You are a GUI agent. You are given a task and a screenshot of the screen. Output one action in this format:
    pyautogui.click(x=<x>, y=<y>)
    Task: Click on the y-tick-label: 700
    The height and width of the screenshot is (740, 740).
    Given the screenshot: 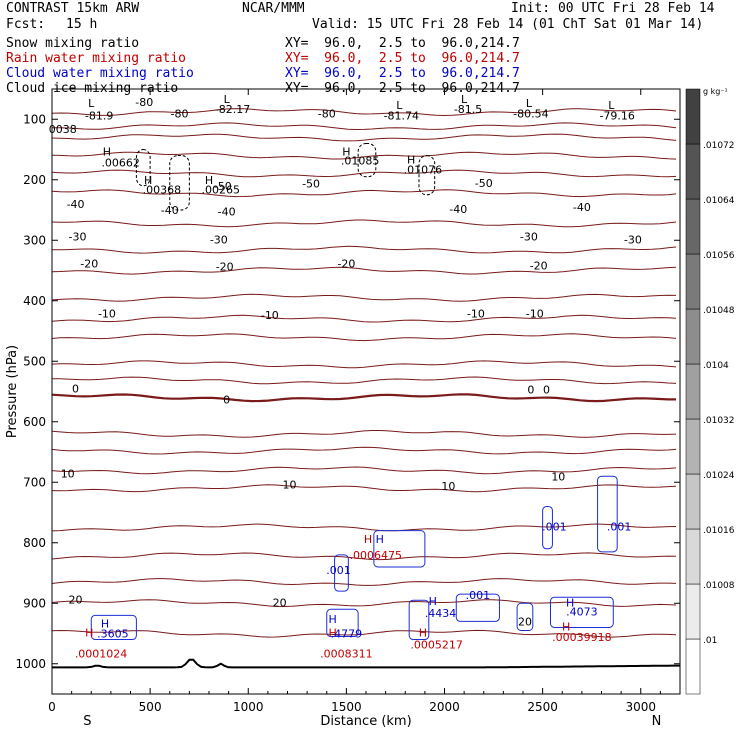 What is the action you would take?
    pyautogui.click(x=34, y=482)
    